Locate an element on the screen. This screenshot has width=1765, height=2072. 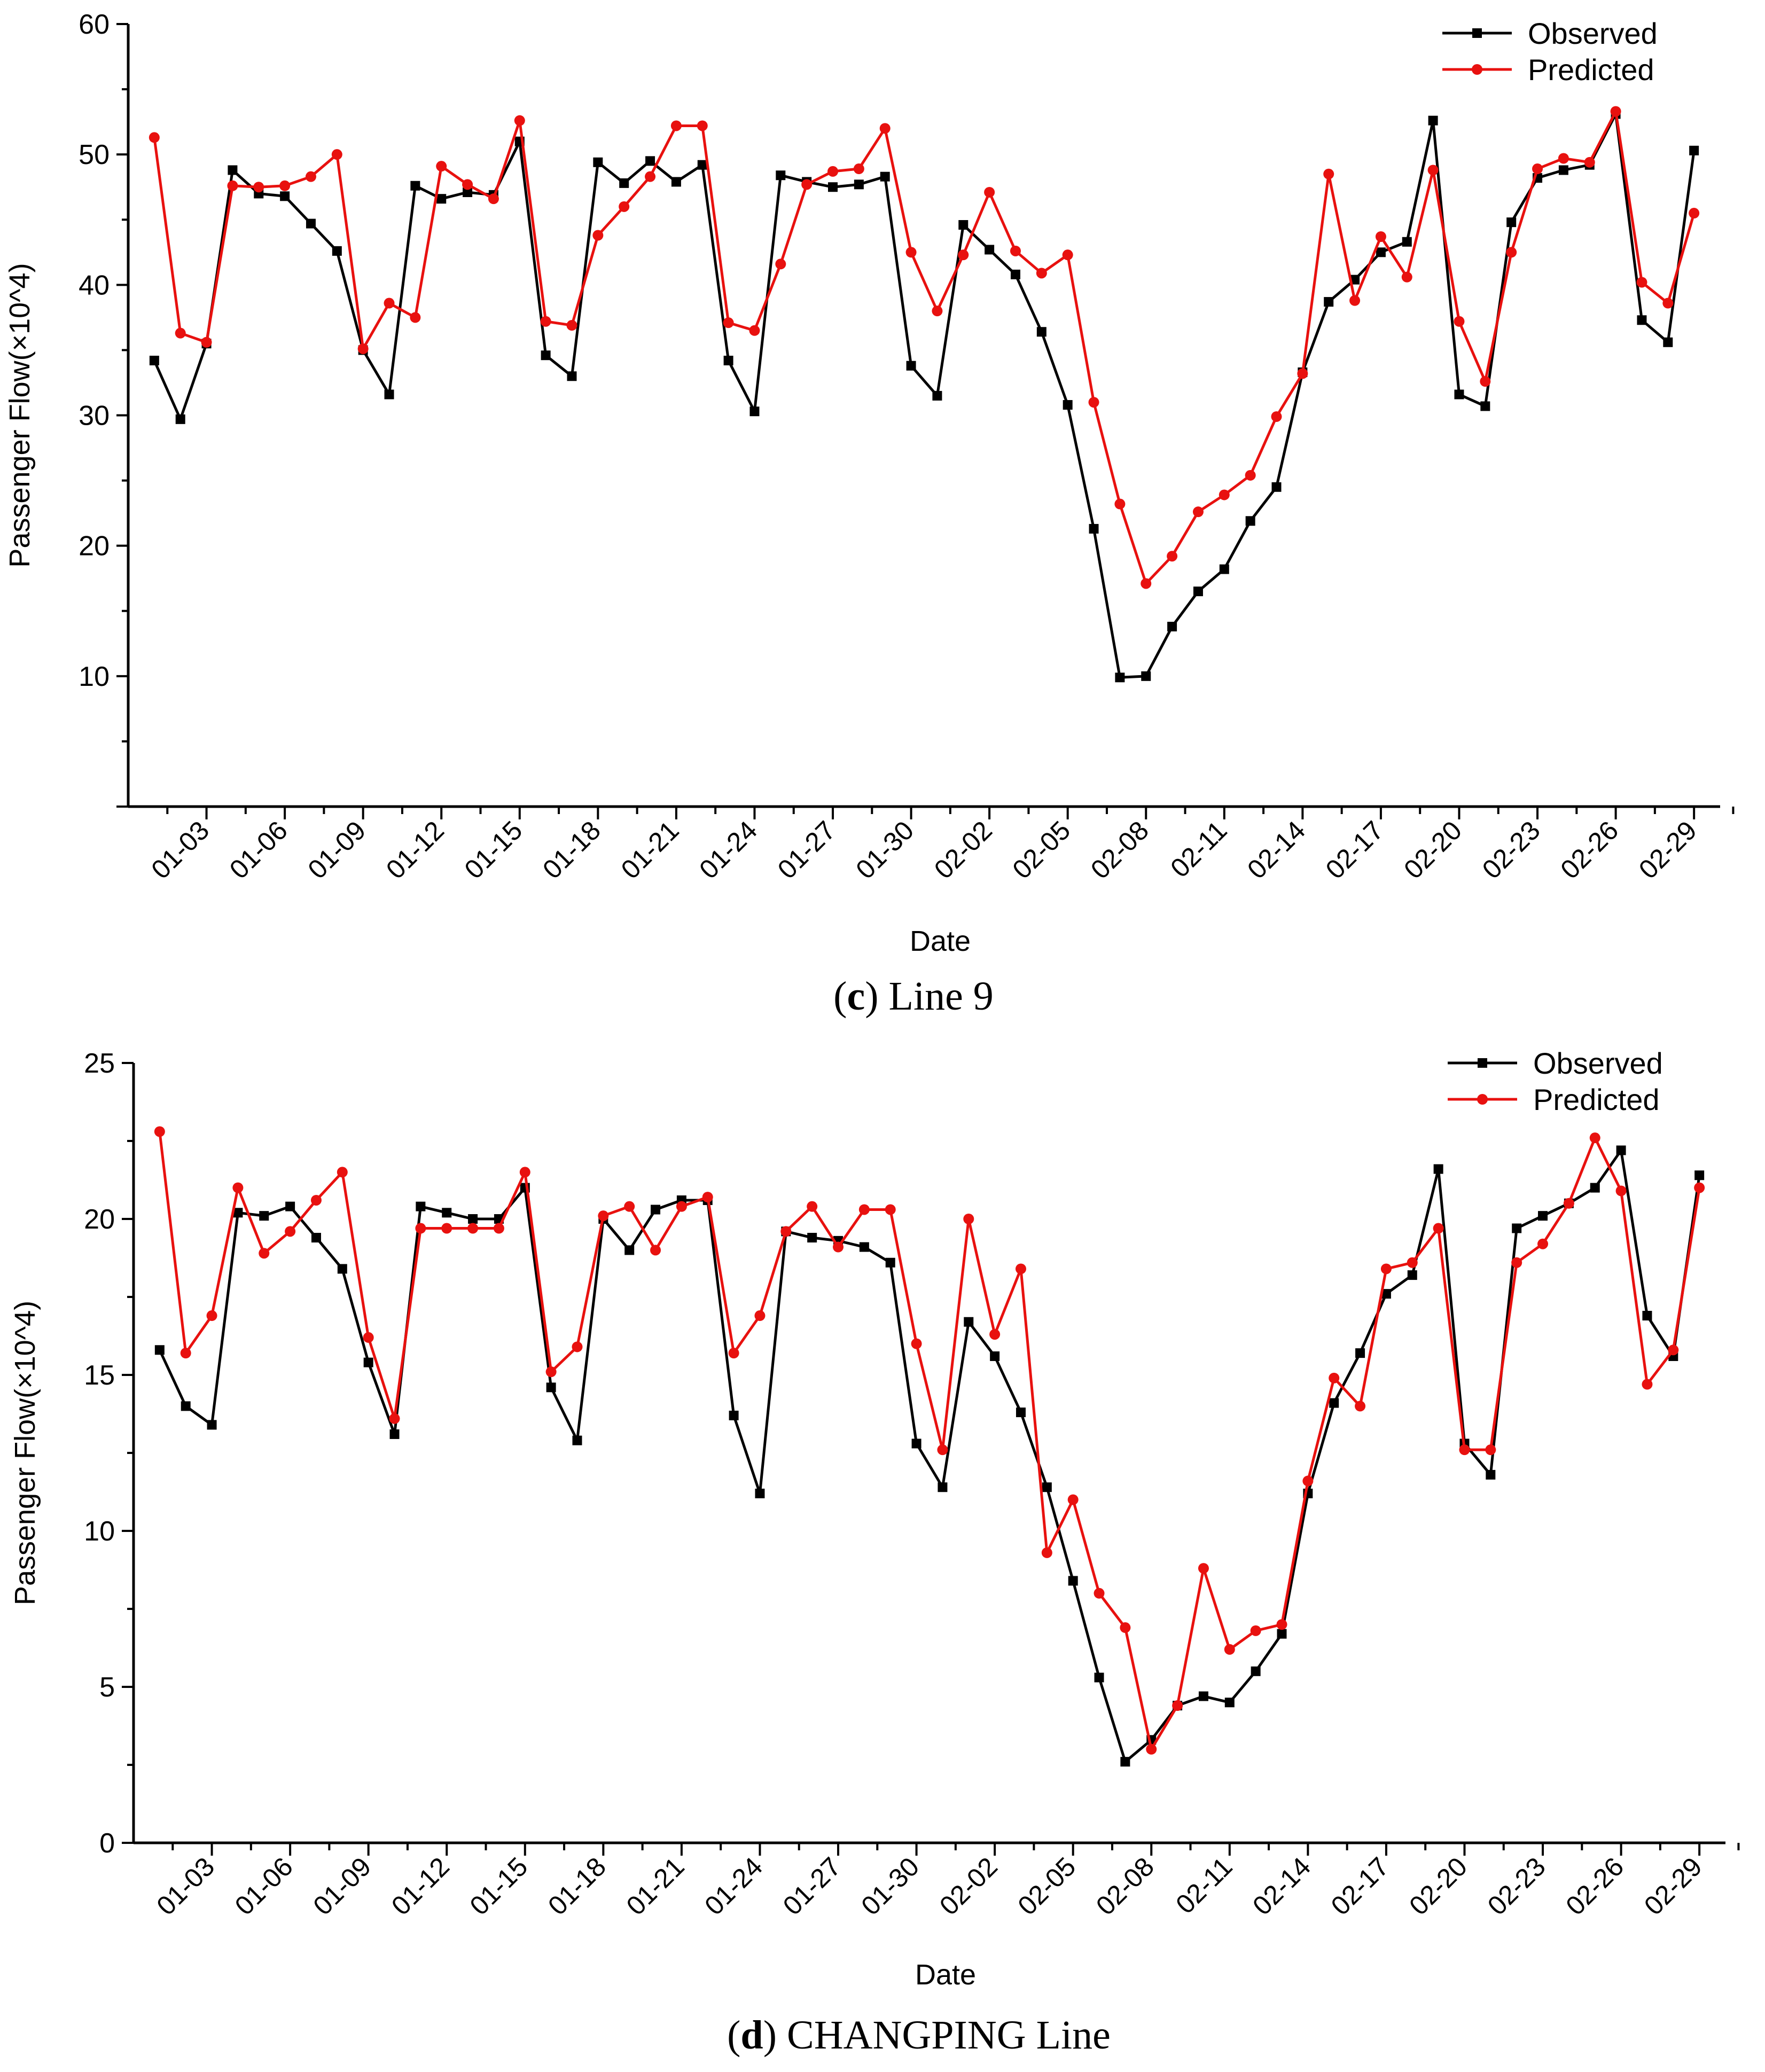
x-tick-label: 01-06 is located at coordinates (264, 1886).